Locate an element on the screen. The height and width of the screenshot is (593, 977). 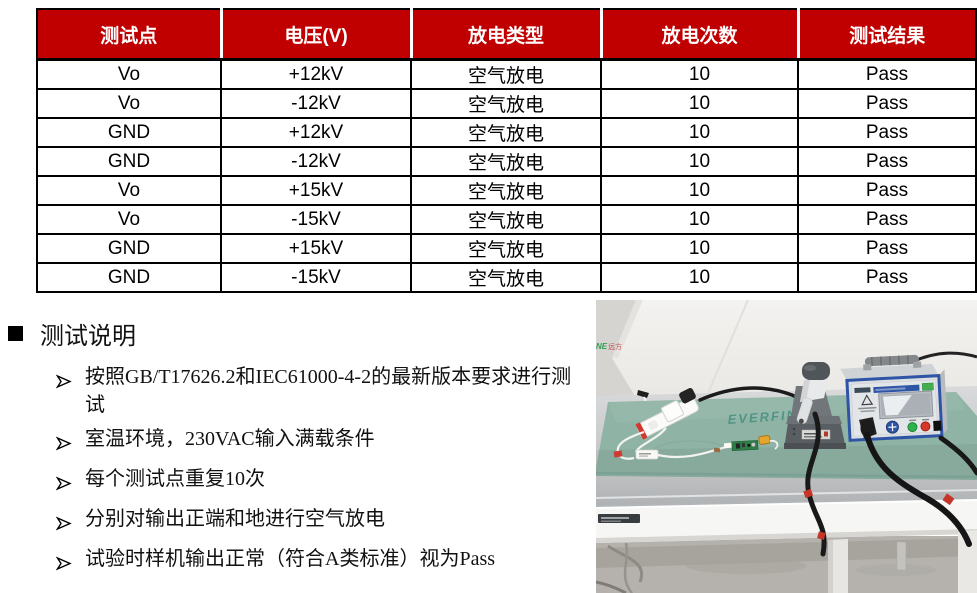
col-header-discharge-count: 放电次数 is located at coordinates (700, 35).